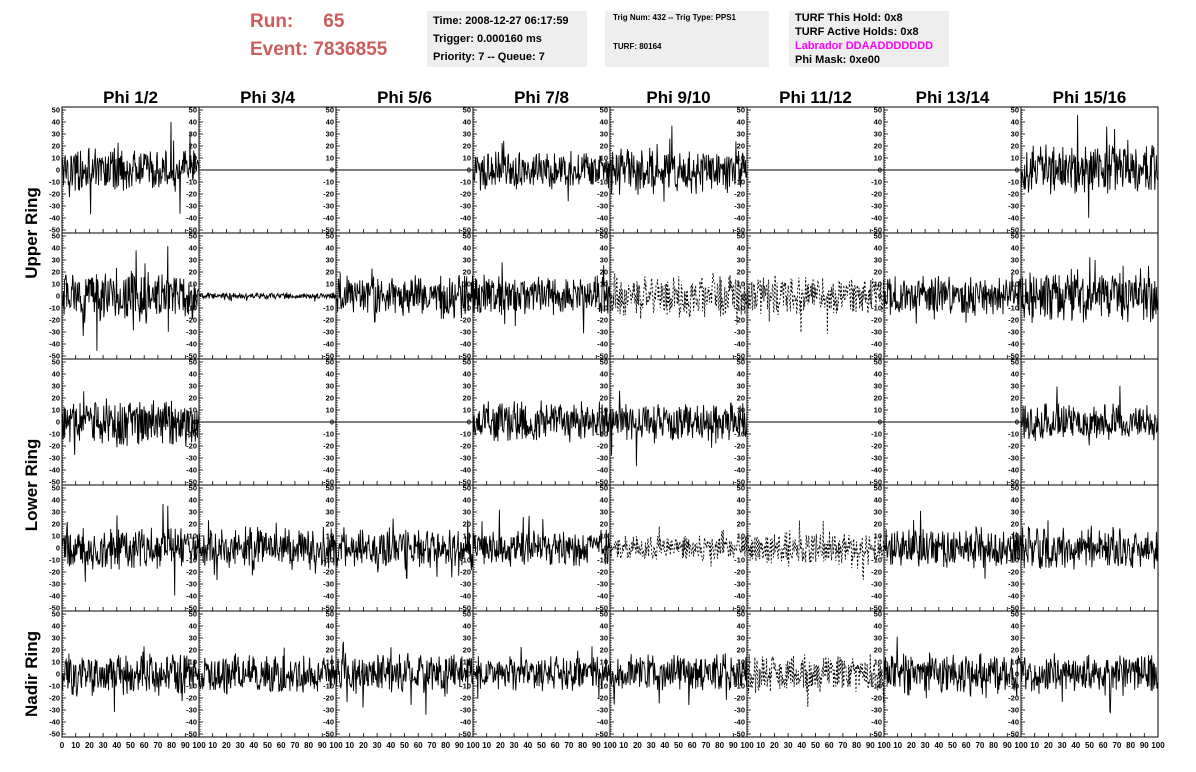 The image size is (1196, 772). I want to click on trig-num-text: Trig Num: 432 -- Trig Type: PPS1, so click(674, 17).